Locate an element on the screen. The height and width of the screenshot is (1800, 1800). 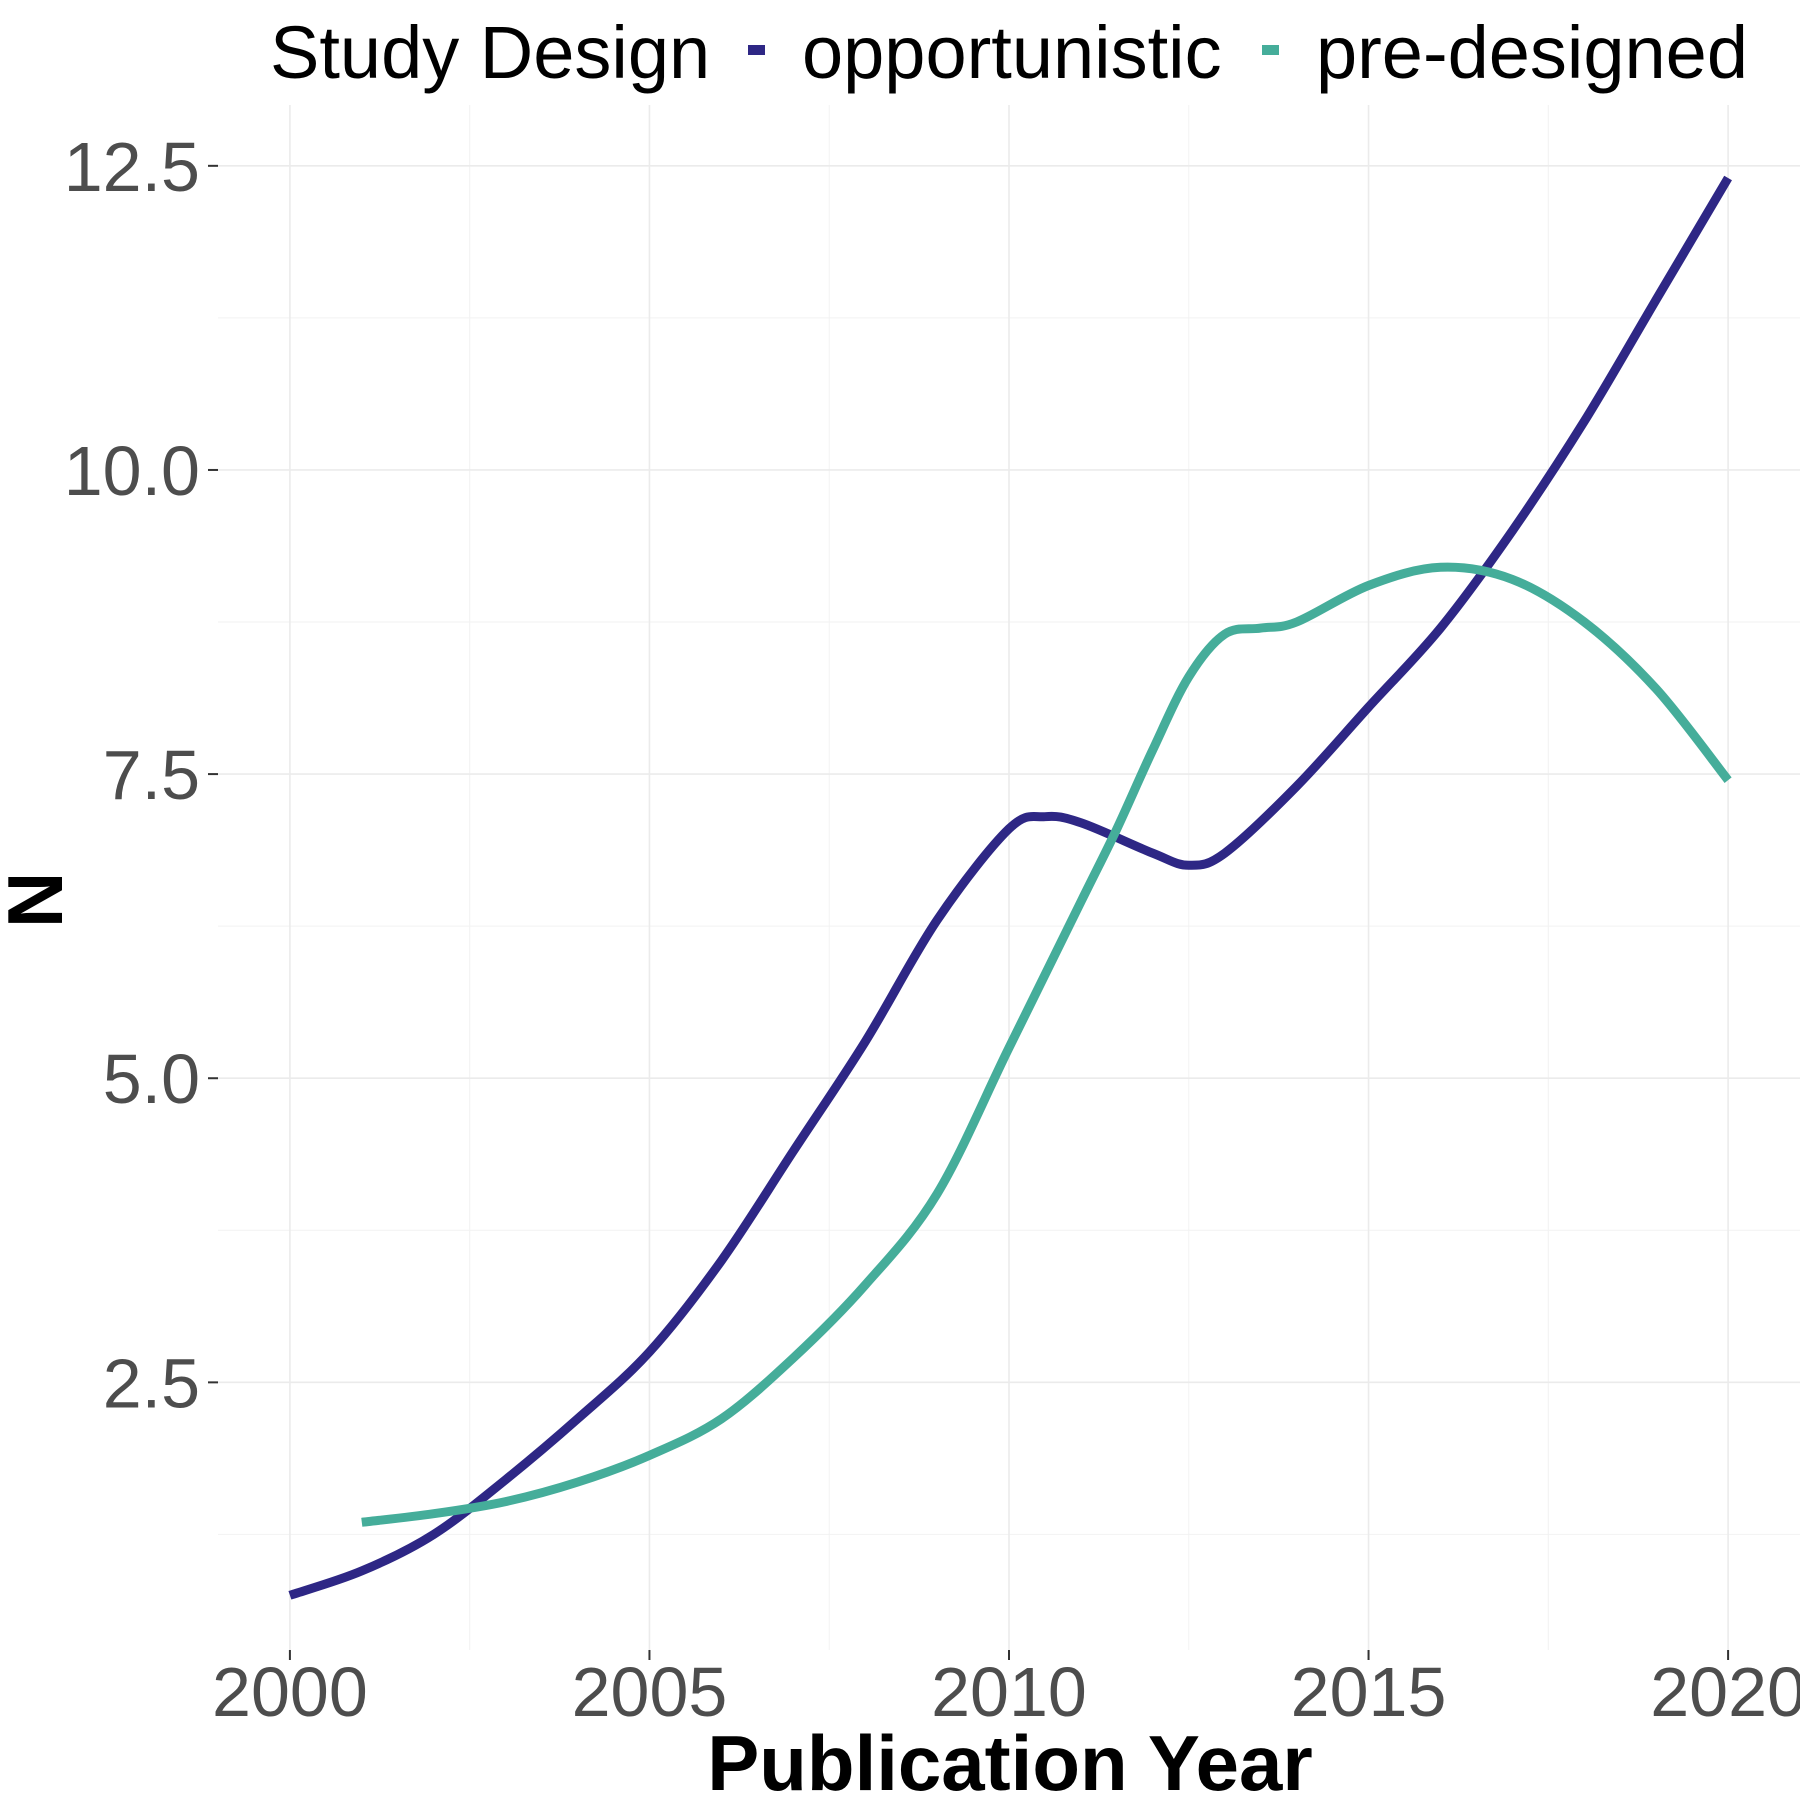
x-tick-label: 2020 is located at coordinates (1725, 1692).